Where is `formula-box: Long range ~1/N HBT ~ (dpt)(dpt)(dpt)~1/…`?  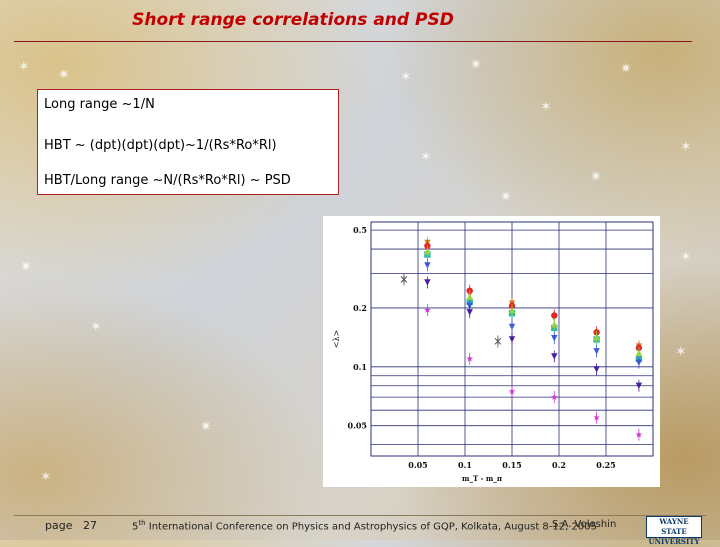 formula-box: Long range ~1/N HBT ~ (dpt)(dpt)(dpt)~1/… is located at coordinates (188, 142).